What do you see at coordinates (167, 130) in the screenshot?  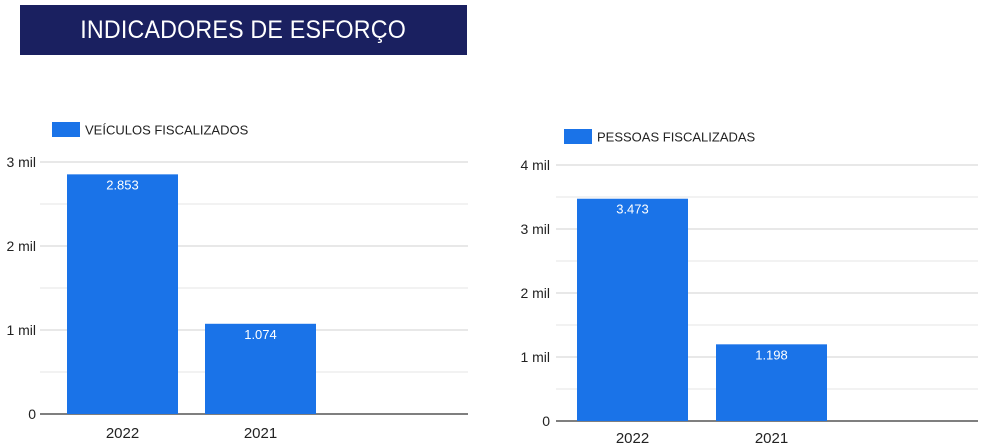 I see `legend-label: VEÍCULOS FISCALIZADOS` at bounding box center [167, 130].